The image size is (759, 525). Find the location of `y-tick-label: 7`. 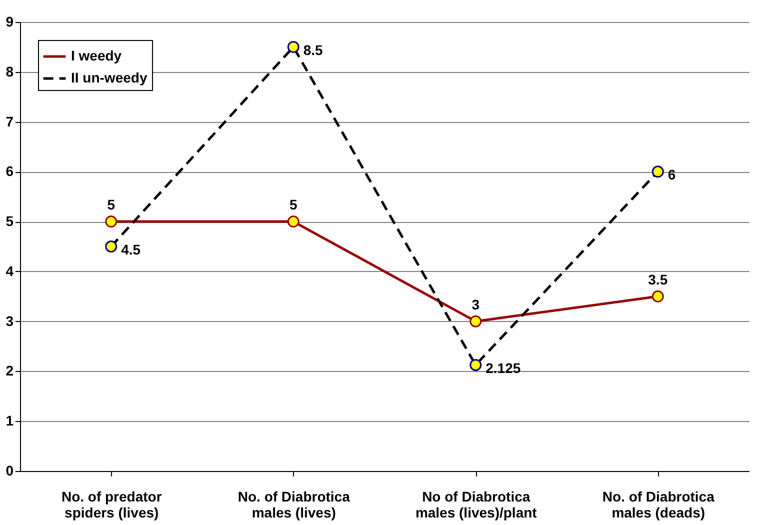

y-tick-label: 7 is located at coordinates (10, 121).